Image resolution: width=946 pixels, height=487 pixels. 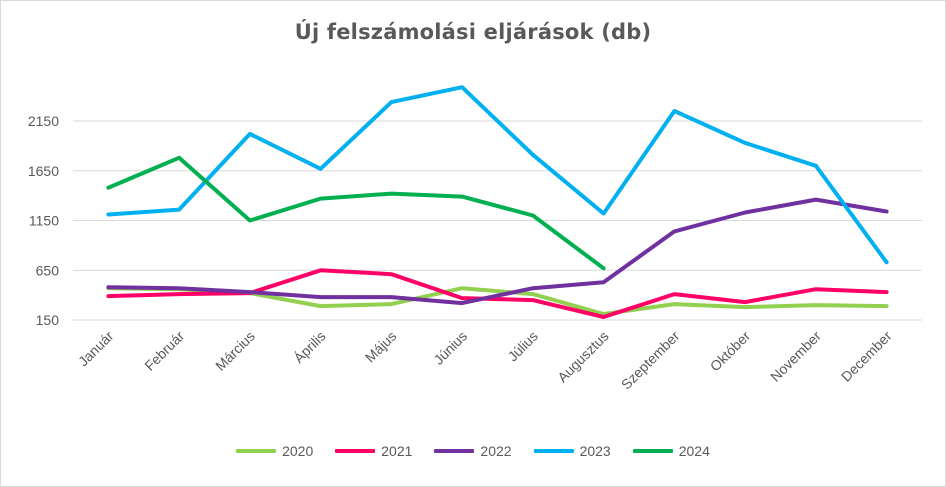 I want to click on legend-label: 2024, so click(x=694, y=451).